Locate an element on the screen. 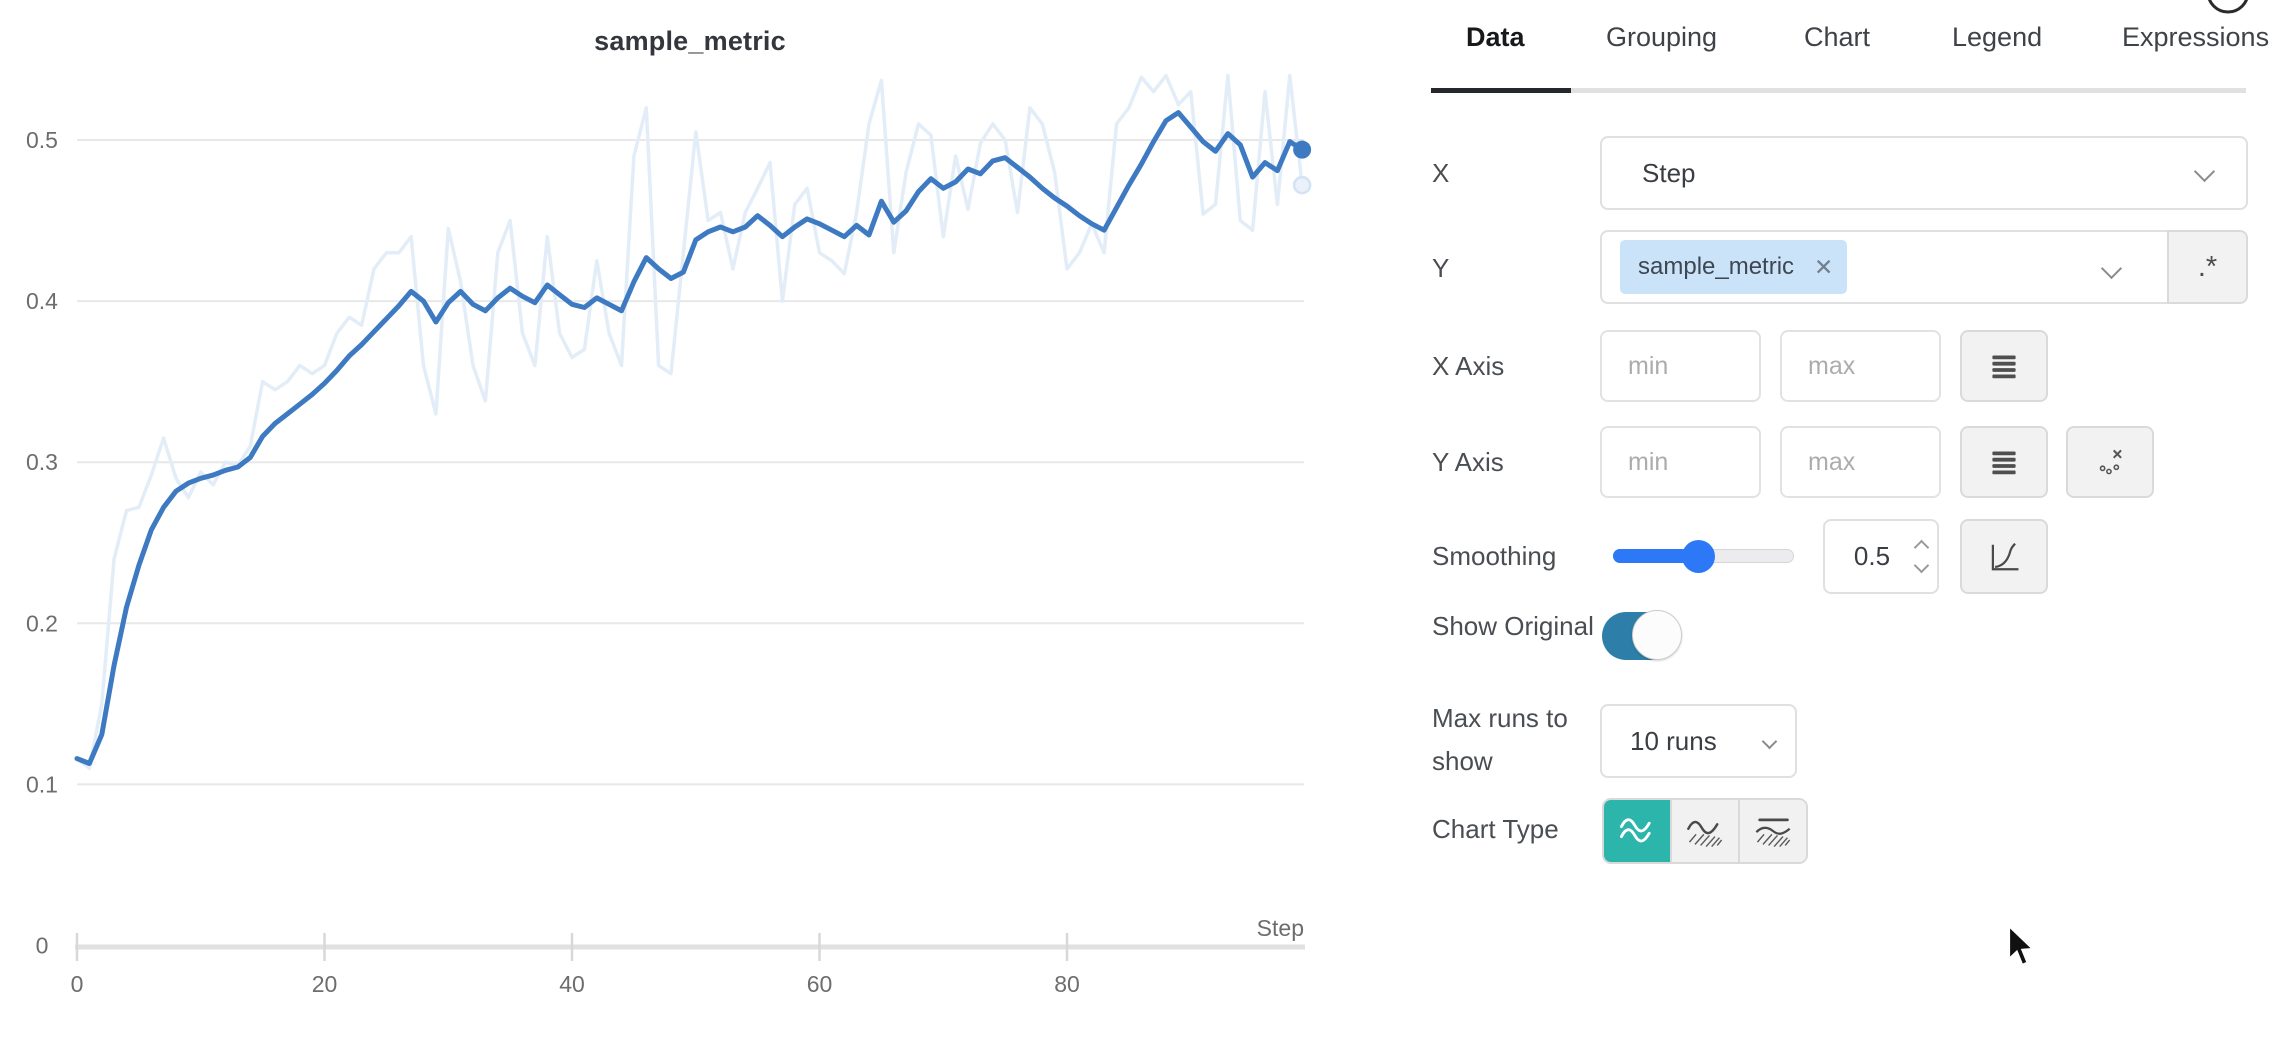  smoothing-type-button is located at coordinates (2004, 556).